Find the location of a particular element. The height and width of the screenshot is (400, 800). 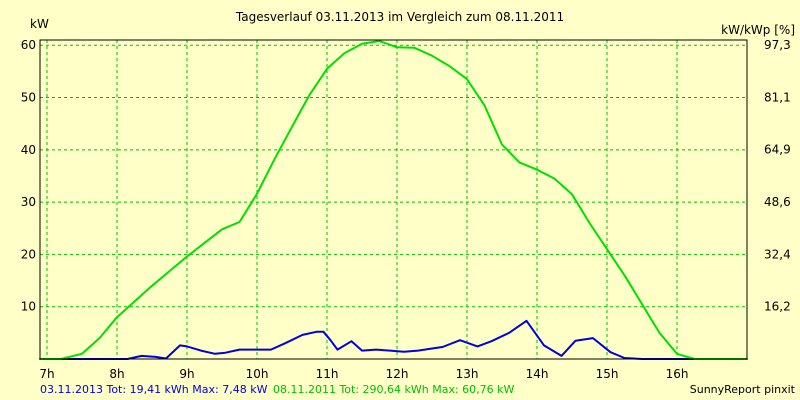

y2-tick-label: 16,2 is located at coordinates (777, 307).